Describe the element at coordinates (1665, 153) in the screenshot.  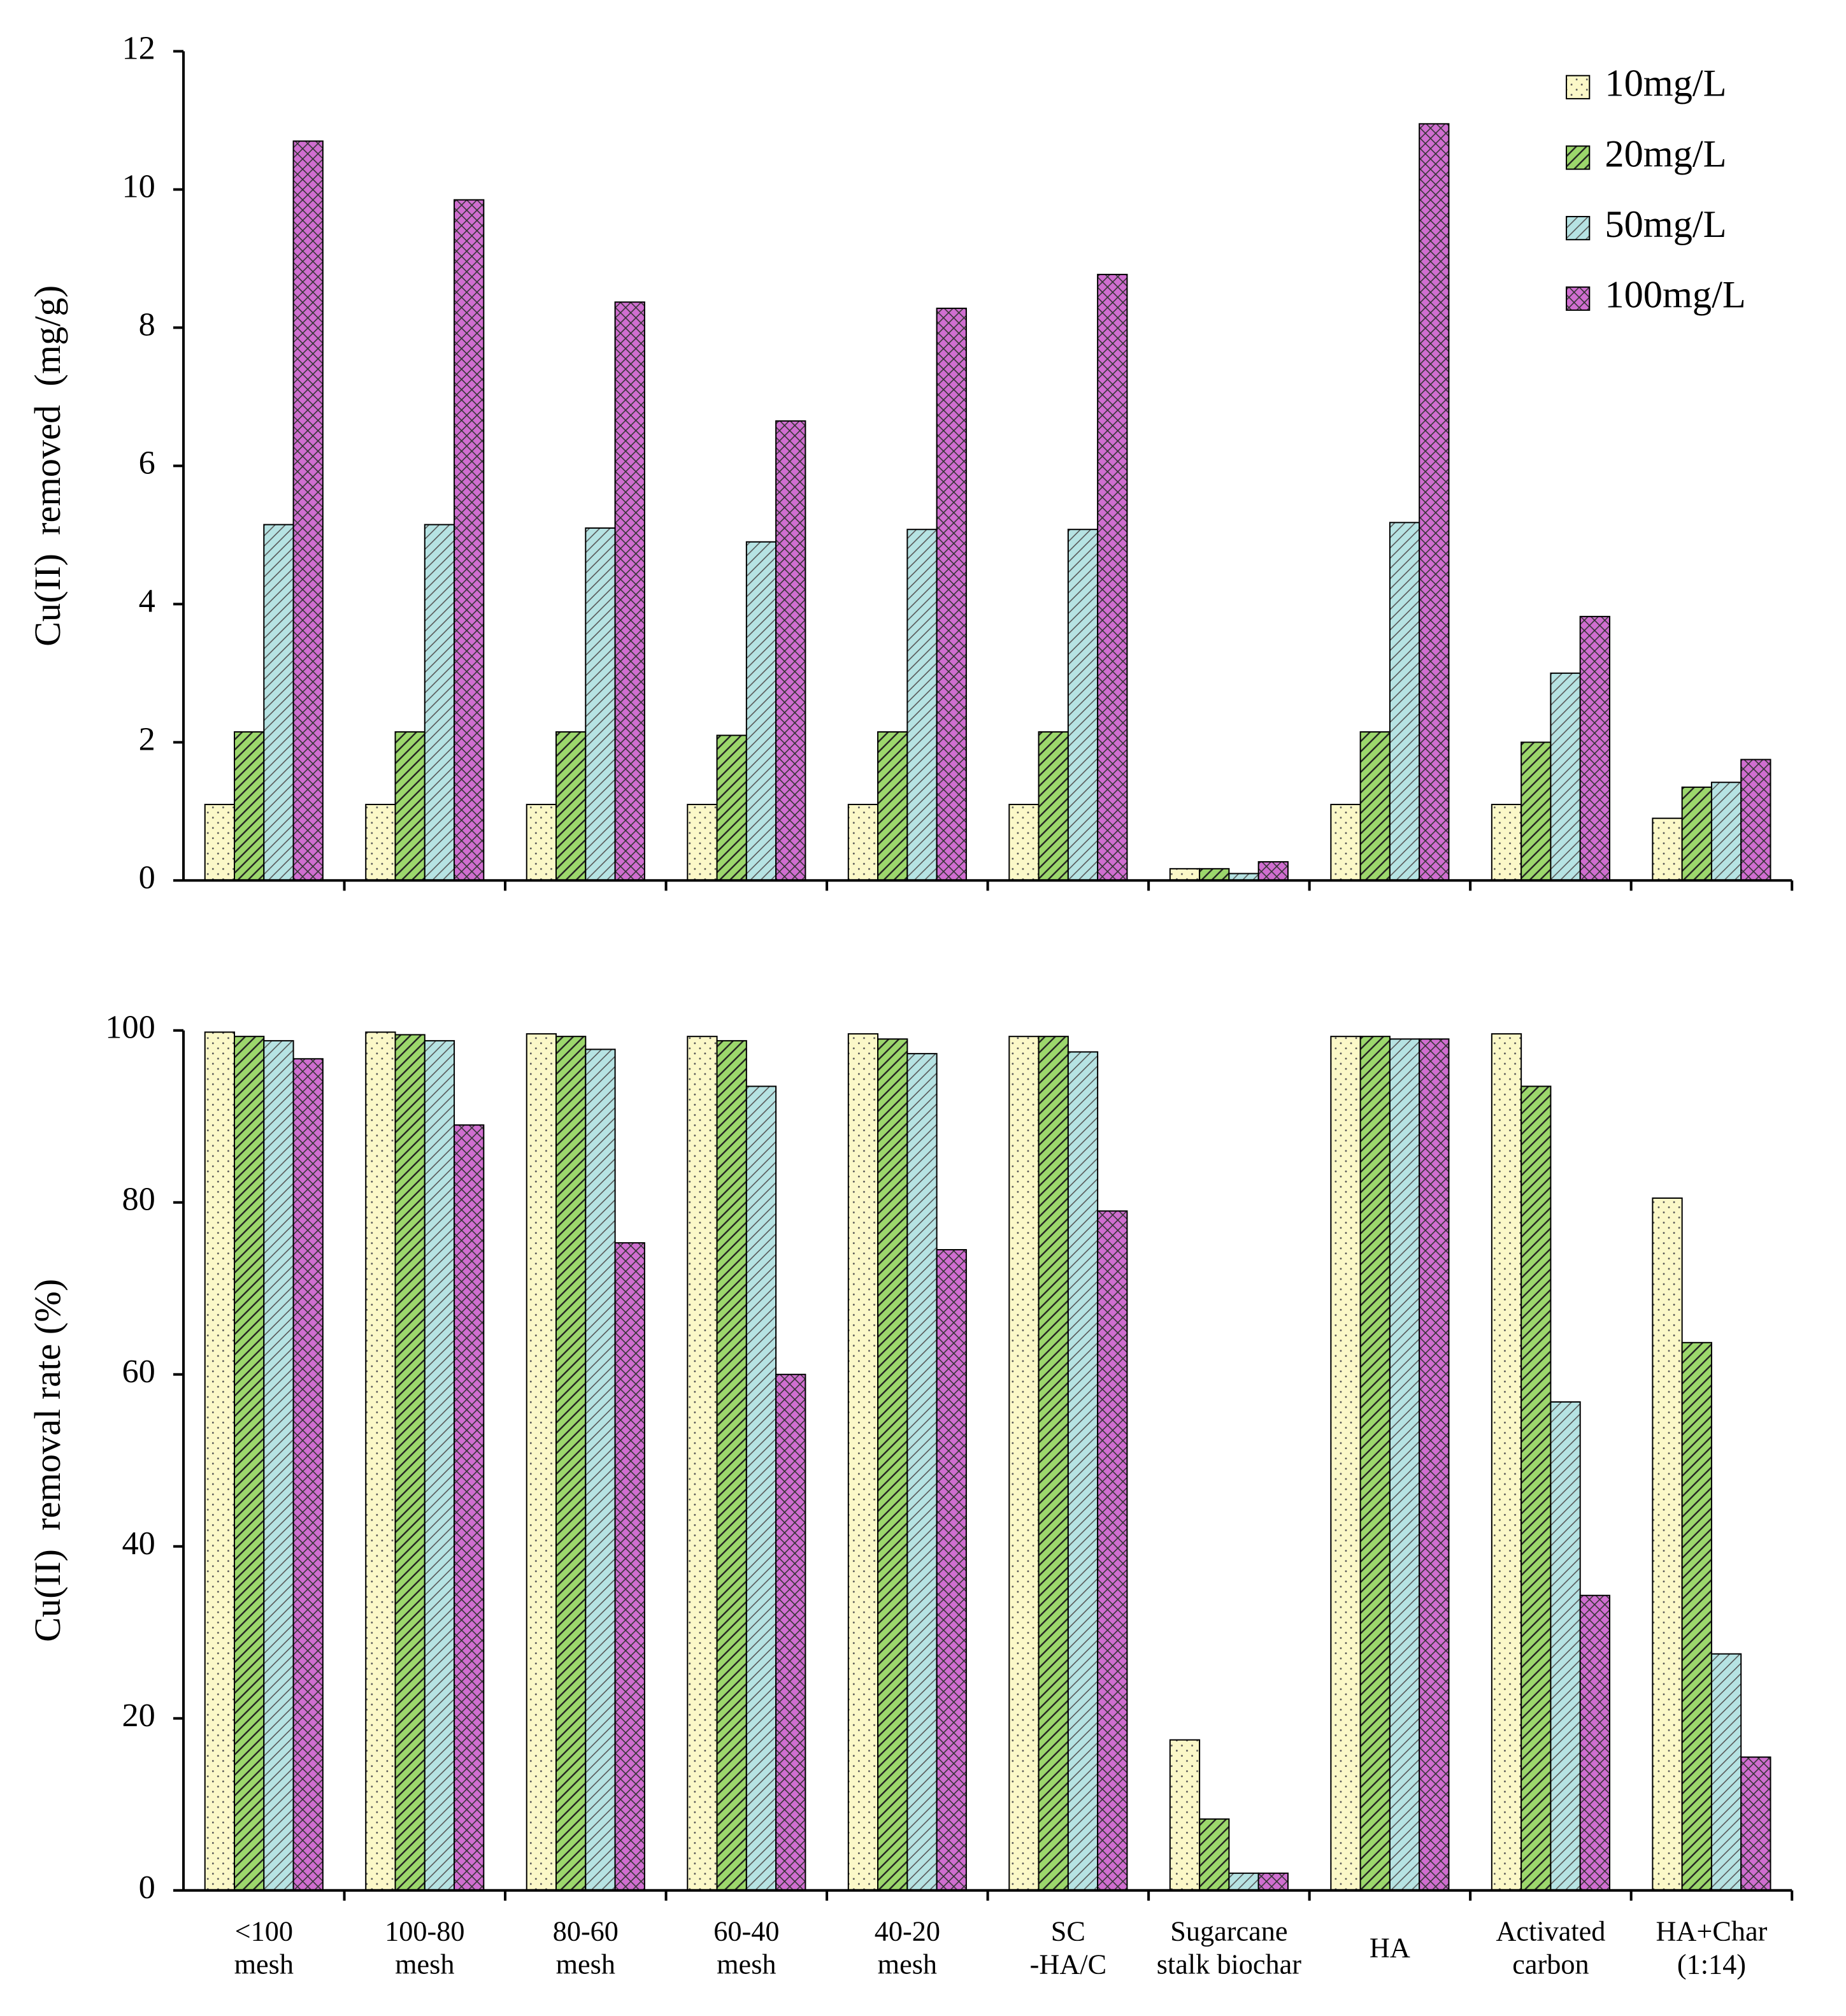
I see `legend-label: 20mg/L` at that location.